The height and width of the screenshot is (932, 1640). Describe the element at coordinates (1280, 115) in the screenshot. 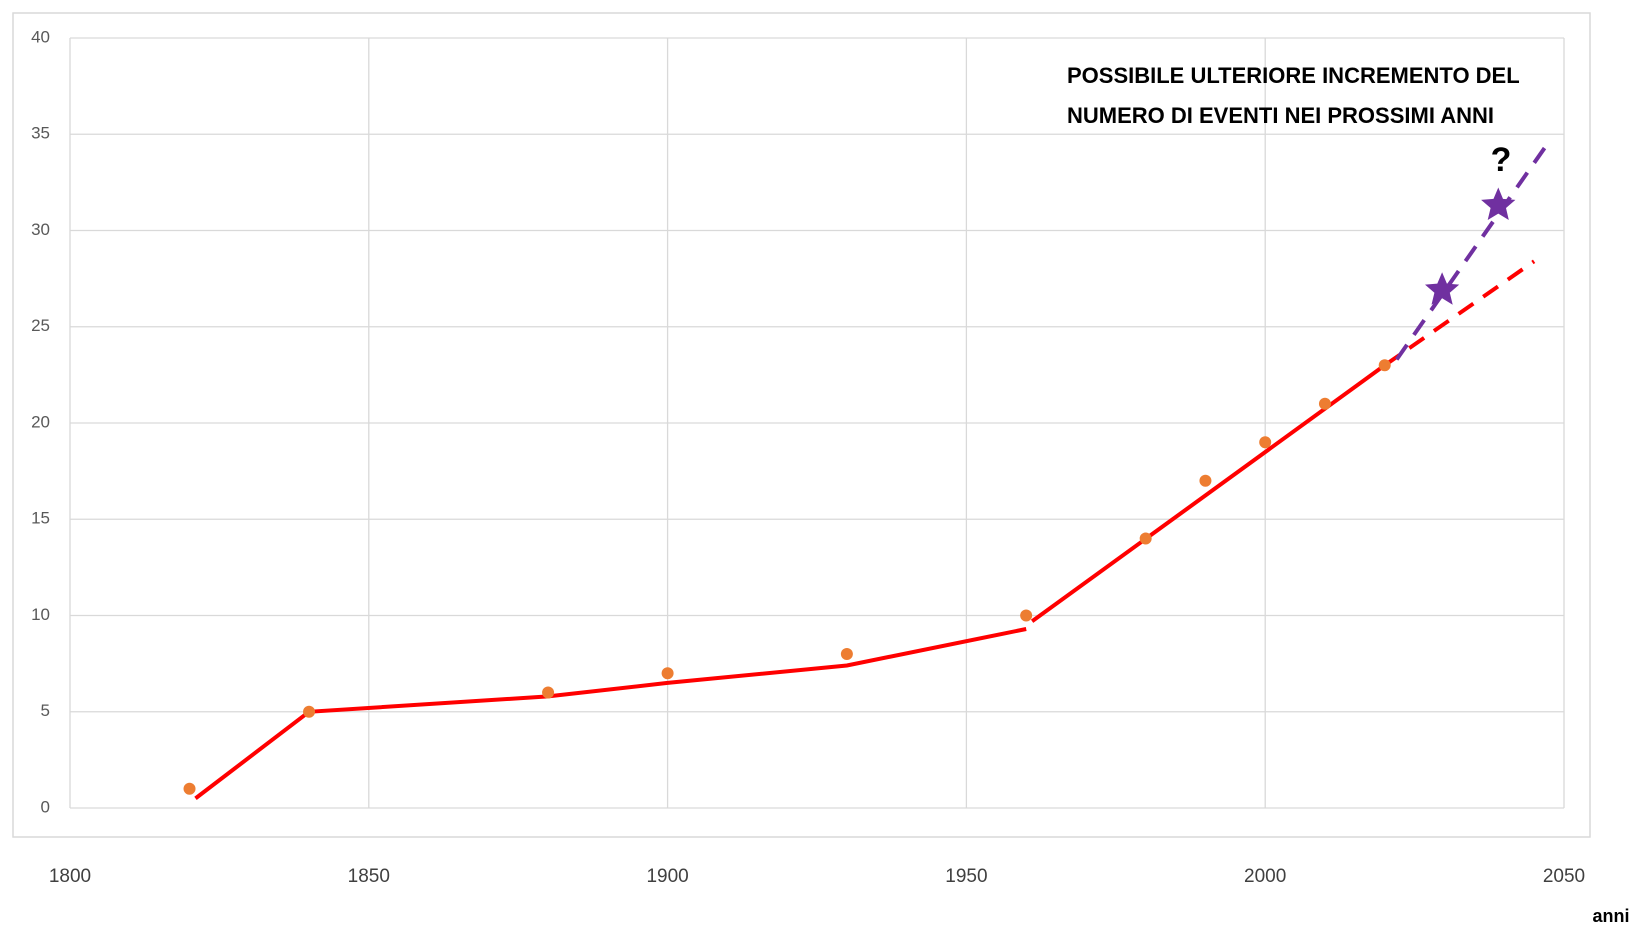

I see `annotation-line: NUMERO DI EVENTI NEI PROSSIMI ANNI` at that location.